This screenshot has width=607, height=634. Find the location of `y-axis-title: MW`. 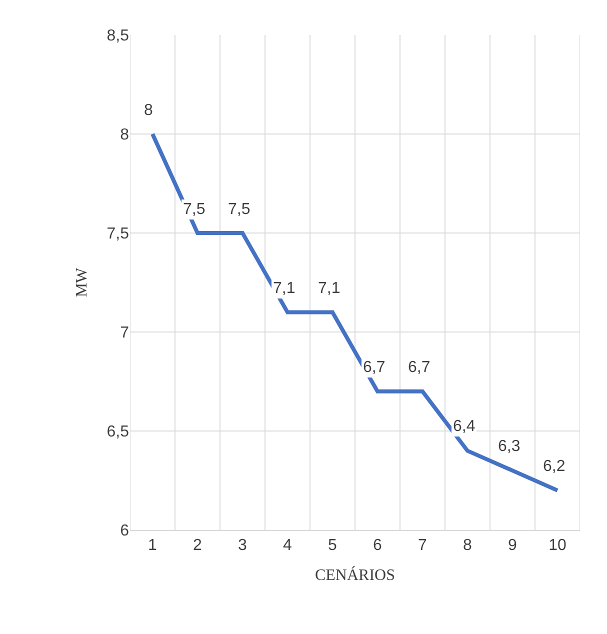

y-axis-title: MW is located at coordinates (82, 282).